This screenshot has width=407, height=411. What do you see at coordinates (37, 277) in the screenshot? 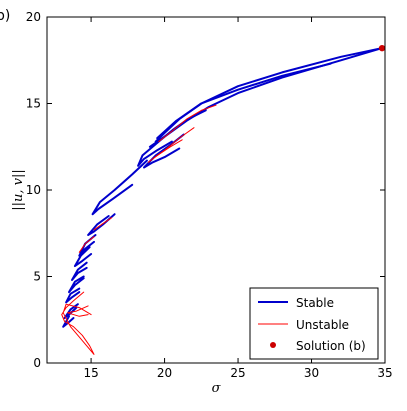
I see `y-tick-label: 5` at bounding box center [37, 277].